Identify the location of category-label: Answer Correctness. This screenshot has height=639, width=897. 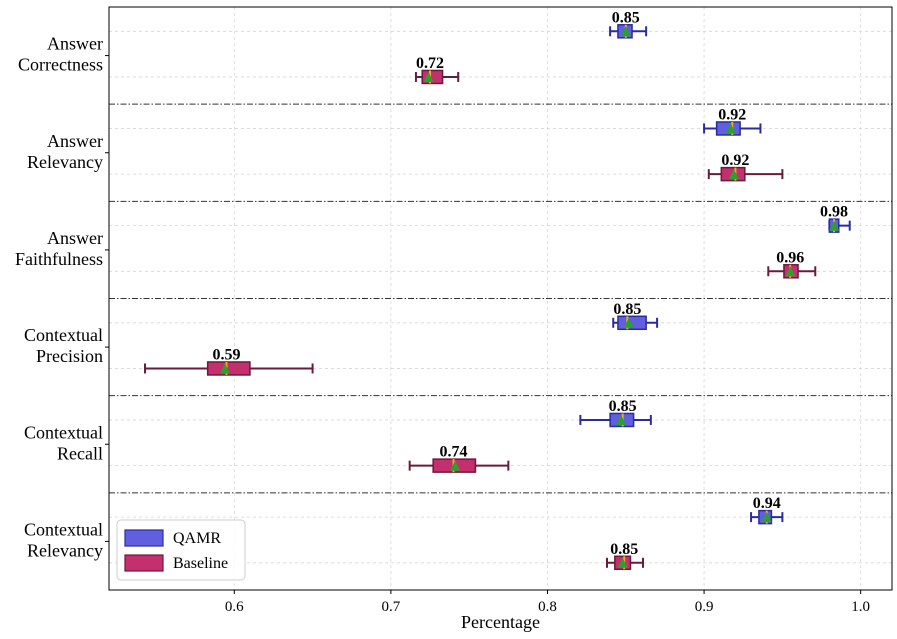
(60, 54).